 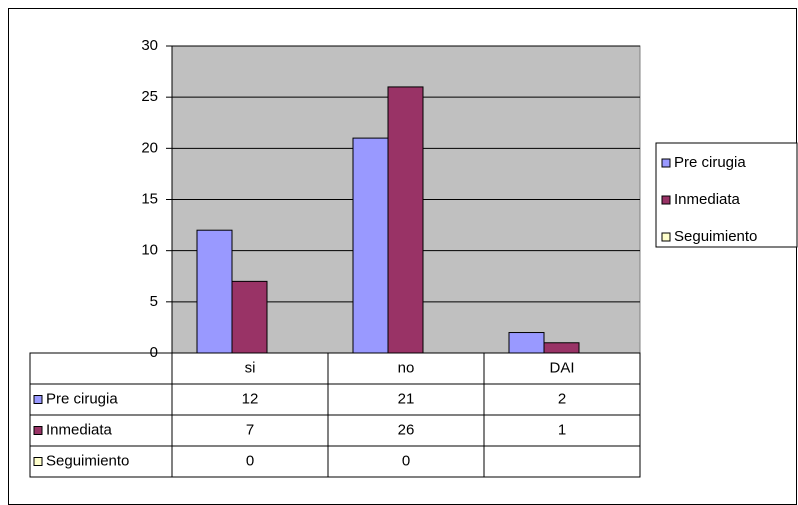 I want to click on table-series-name: Inmediata, so click(x=79, y=429).